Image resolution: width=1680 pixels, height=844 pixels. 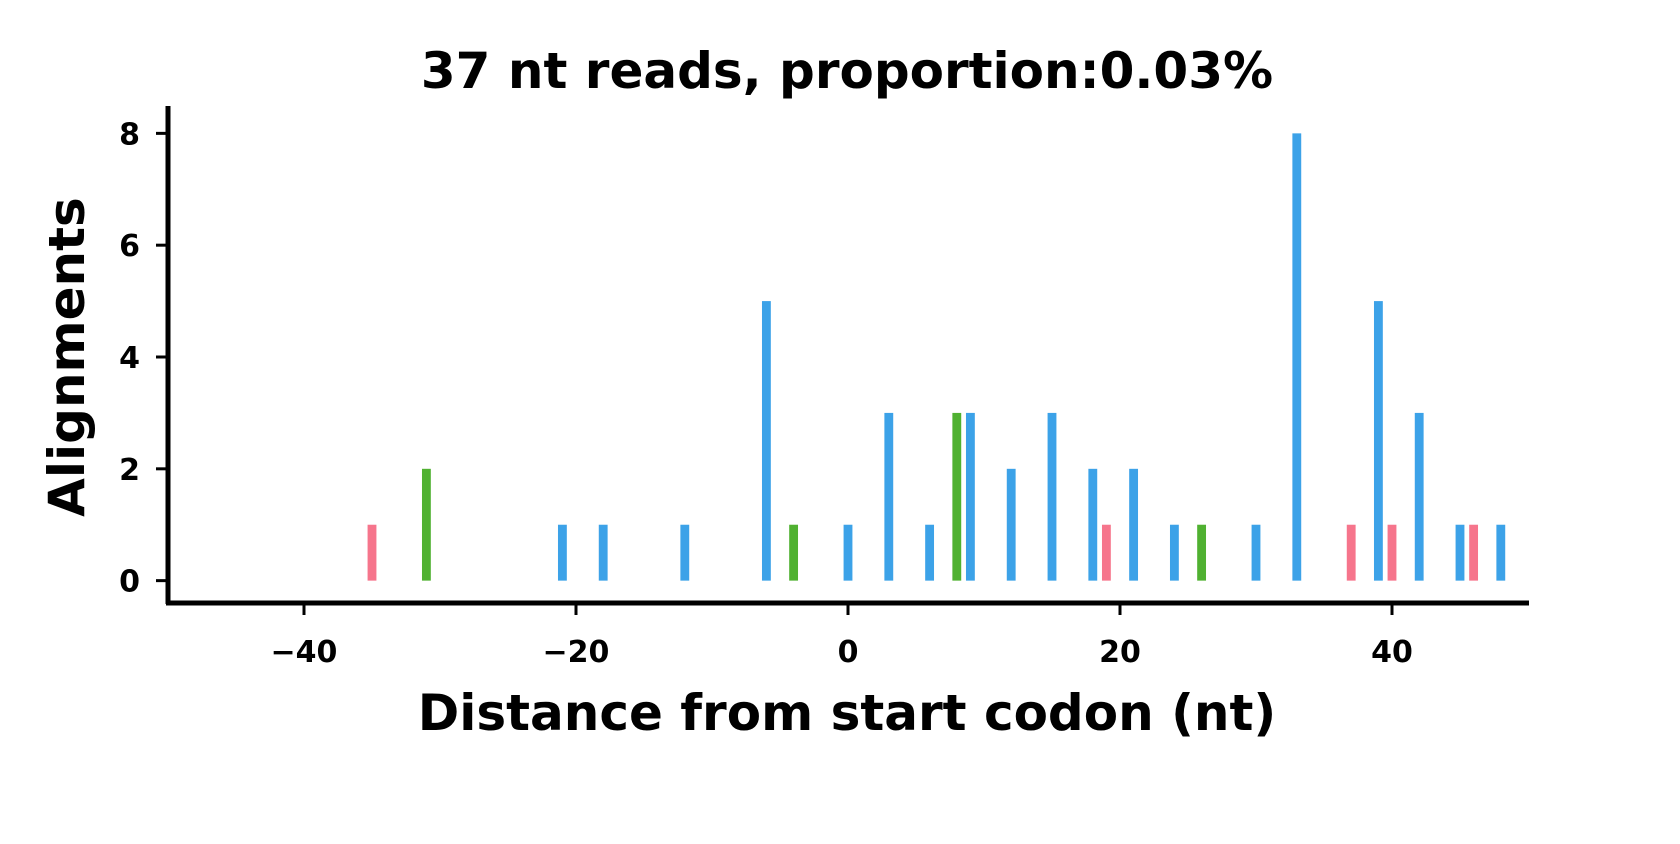 I want to click on bar--21, so click(x=562, y=552).